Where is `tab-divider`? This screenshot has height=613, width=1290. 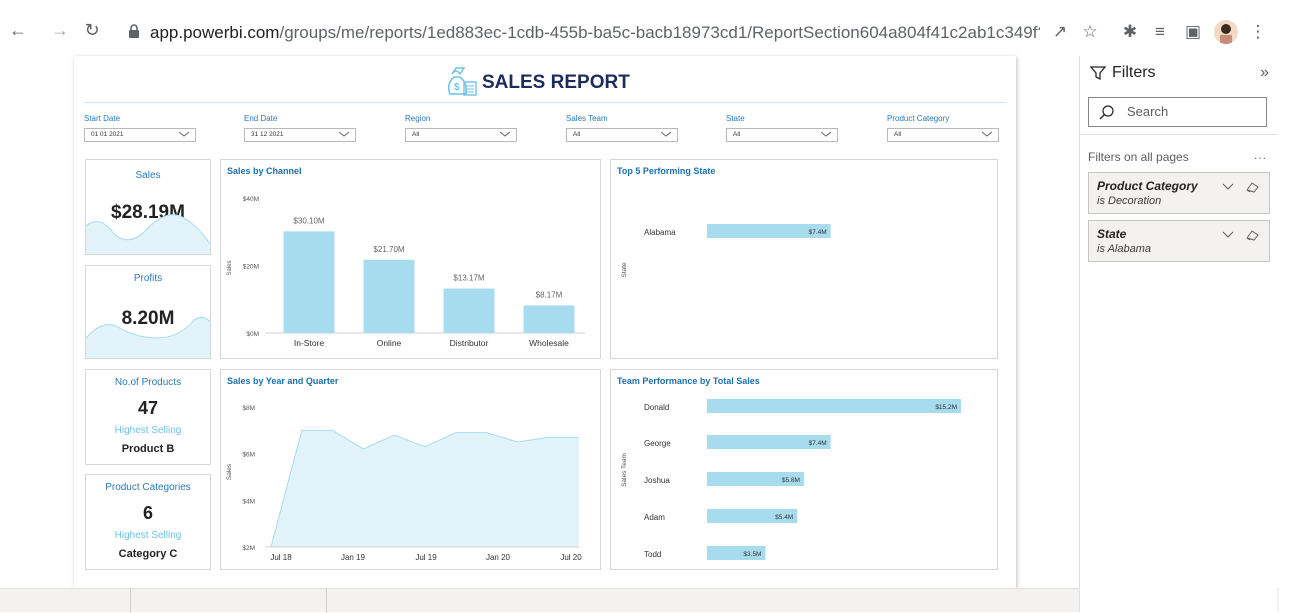 tab-divider is located at coordinates (130, 601).